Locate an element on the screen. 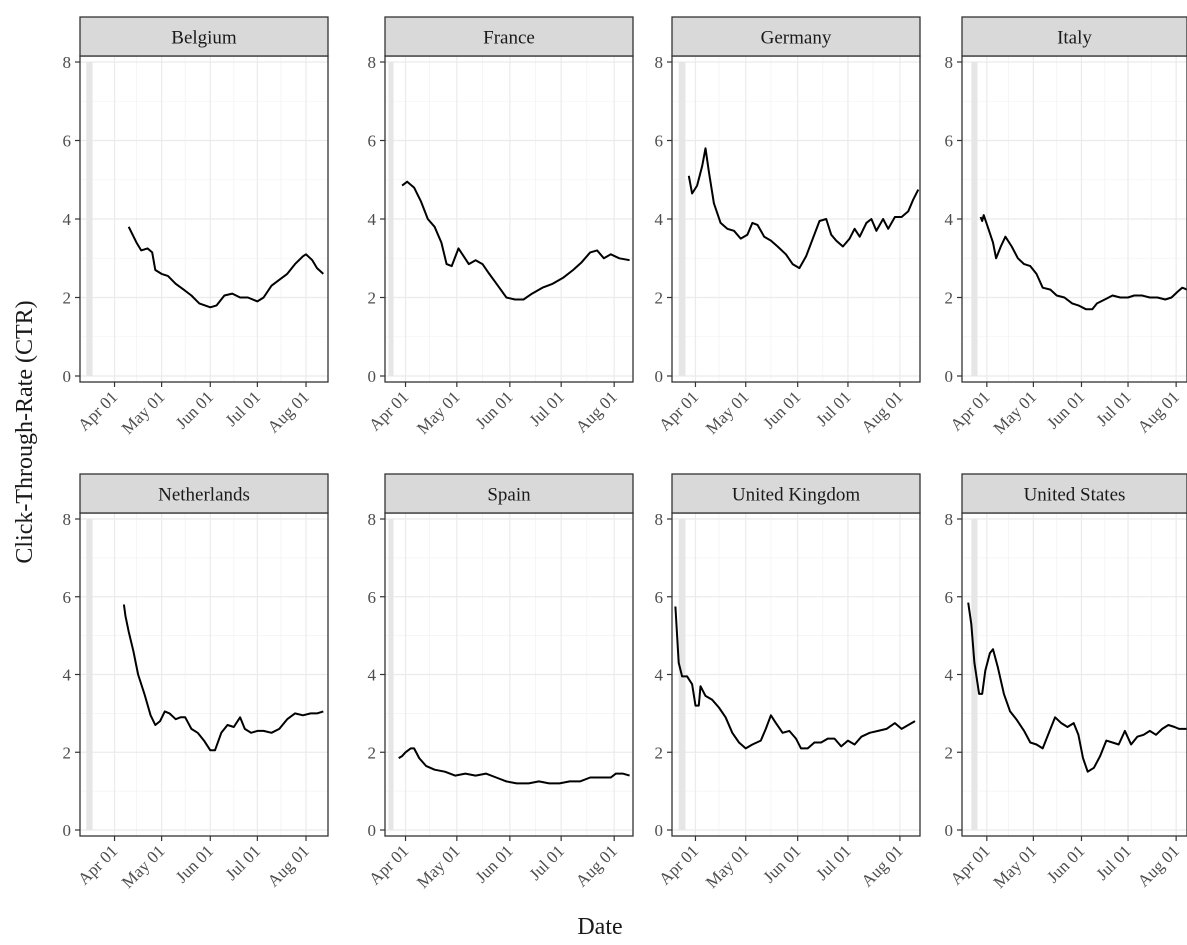 This screenshot has height=945, width=1187. facet-strip-label: Germany is located at coordinates (796, 38).